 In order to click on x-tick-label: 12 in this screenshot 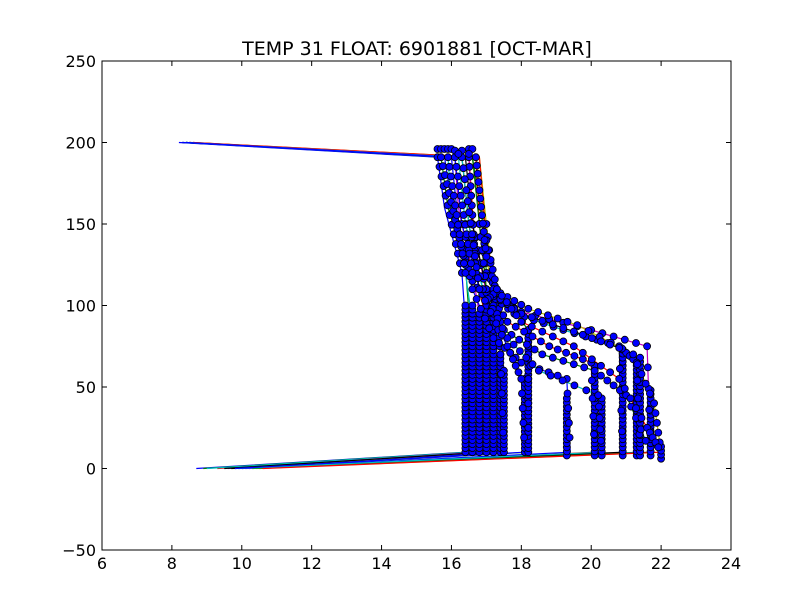, I will do `click(311, 563)`.